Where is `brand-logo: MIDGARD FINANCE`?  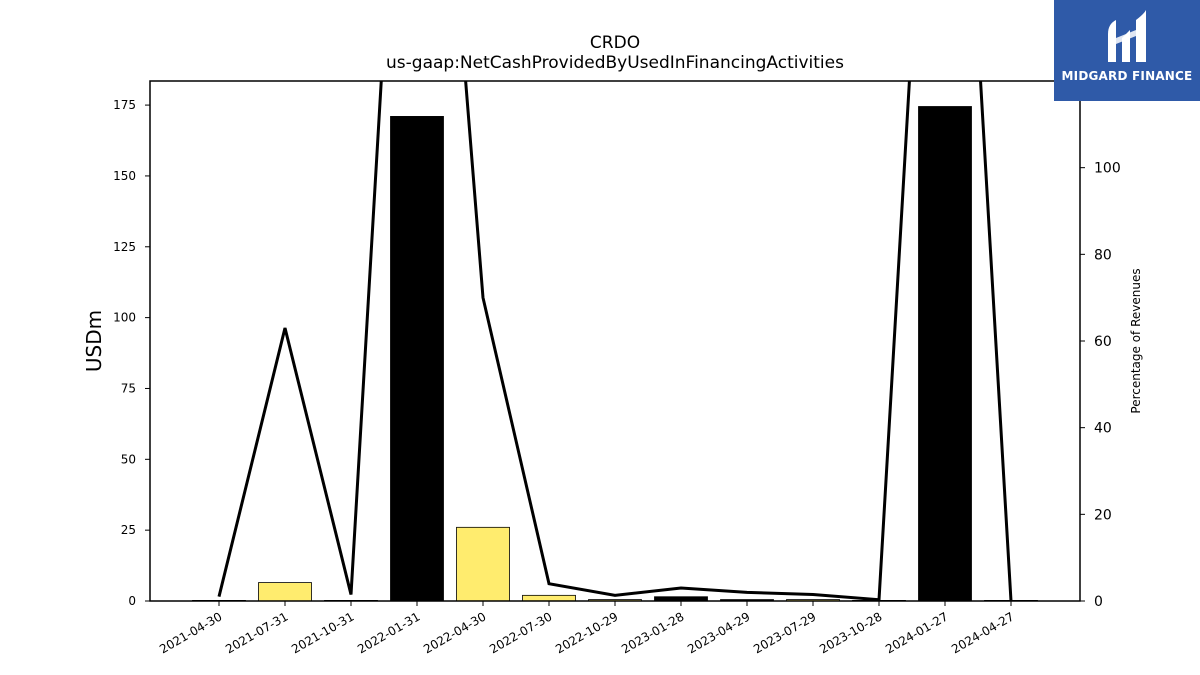 brand-logo: MIDGARD FINANCE is located at coordinates (1127, 50).